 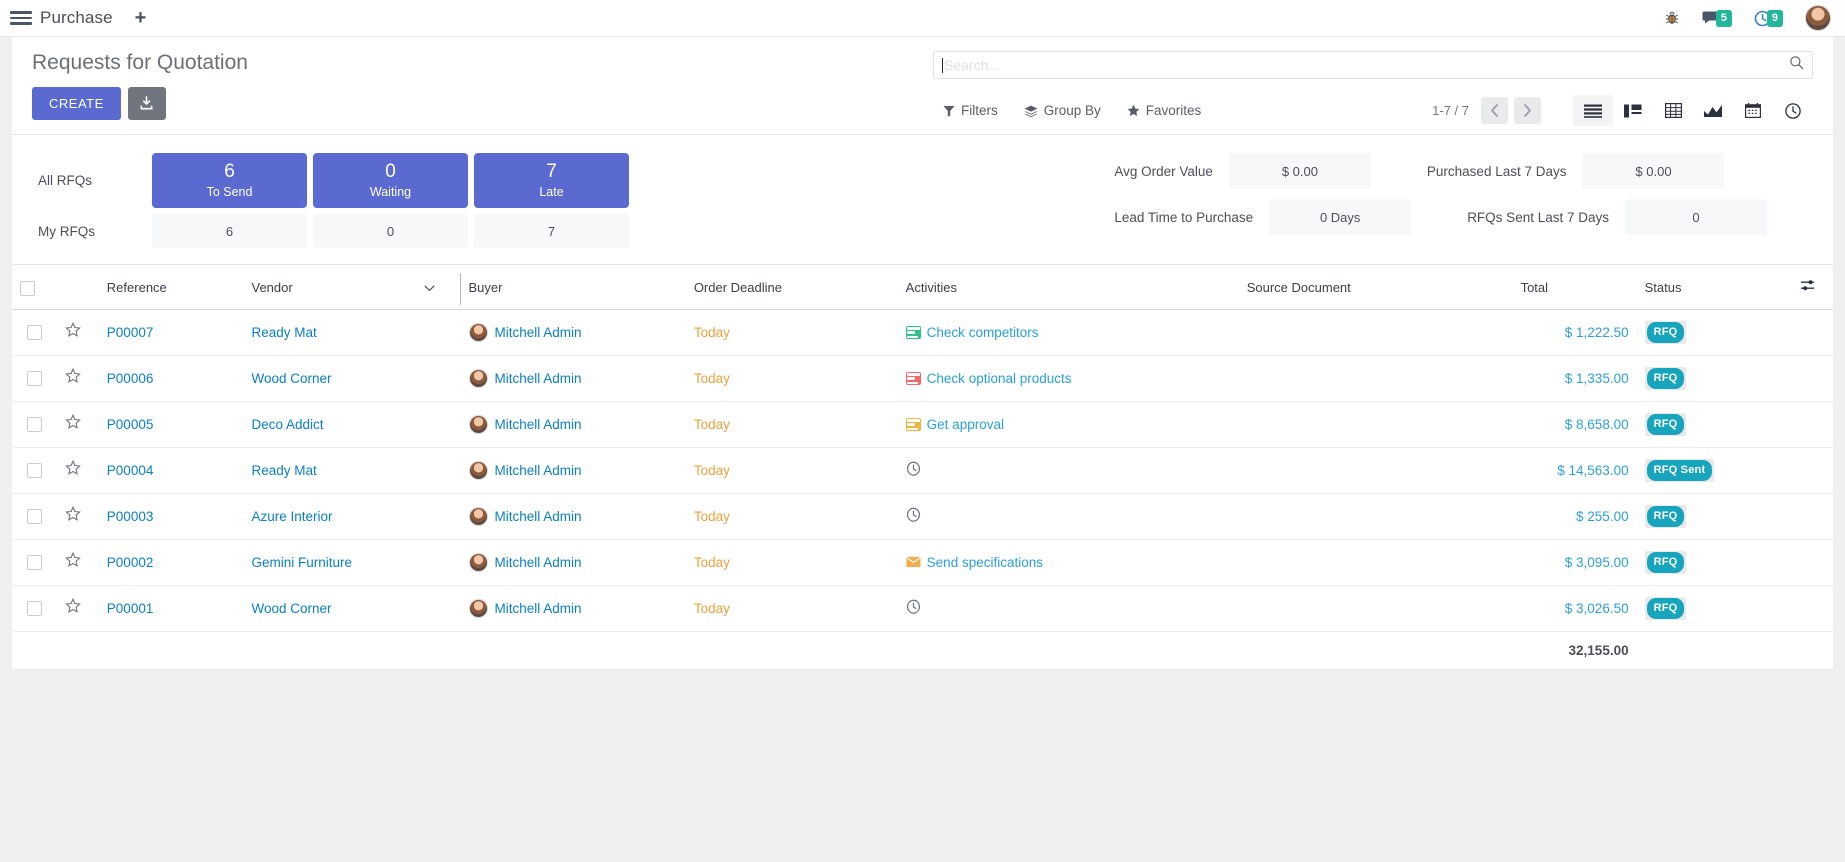 I want to click on header-total: Total, so click(x=1574, y=287).